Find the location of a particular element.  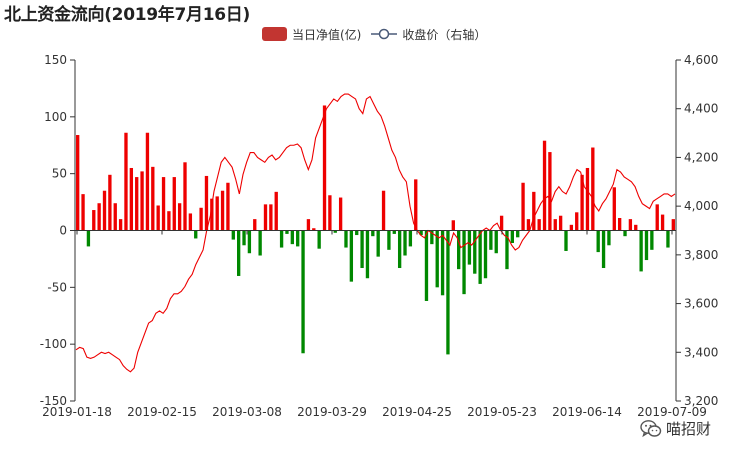

x-tick-label-2: 2019-03-08 is located at coordinates (247, 412).